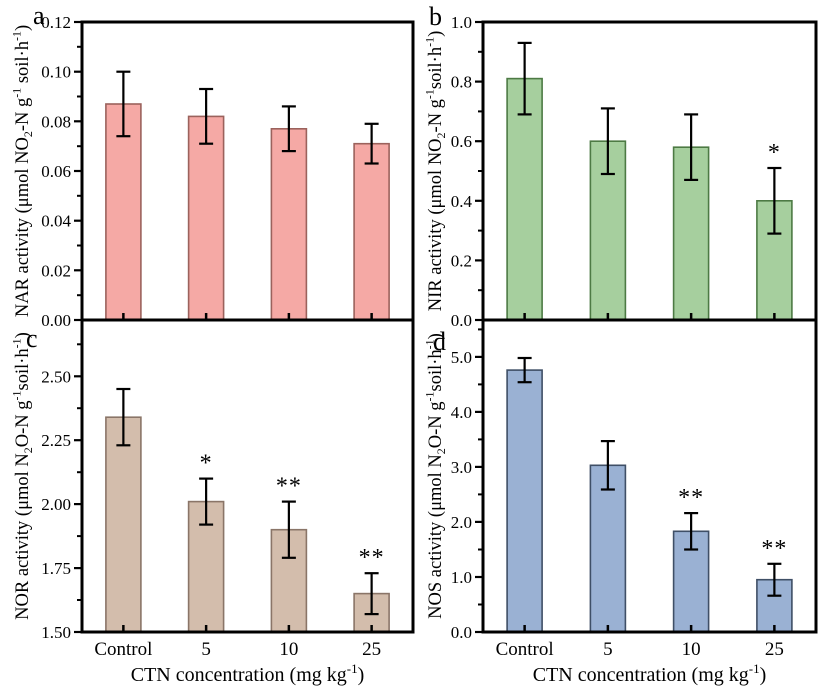 This screenshot has height=697, width=825. What do you see at coordinates (123, 212) in the screenshot?
I see `panel-a-bar-Control` at bounding box center [123, 212].